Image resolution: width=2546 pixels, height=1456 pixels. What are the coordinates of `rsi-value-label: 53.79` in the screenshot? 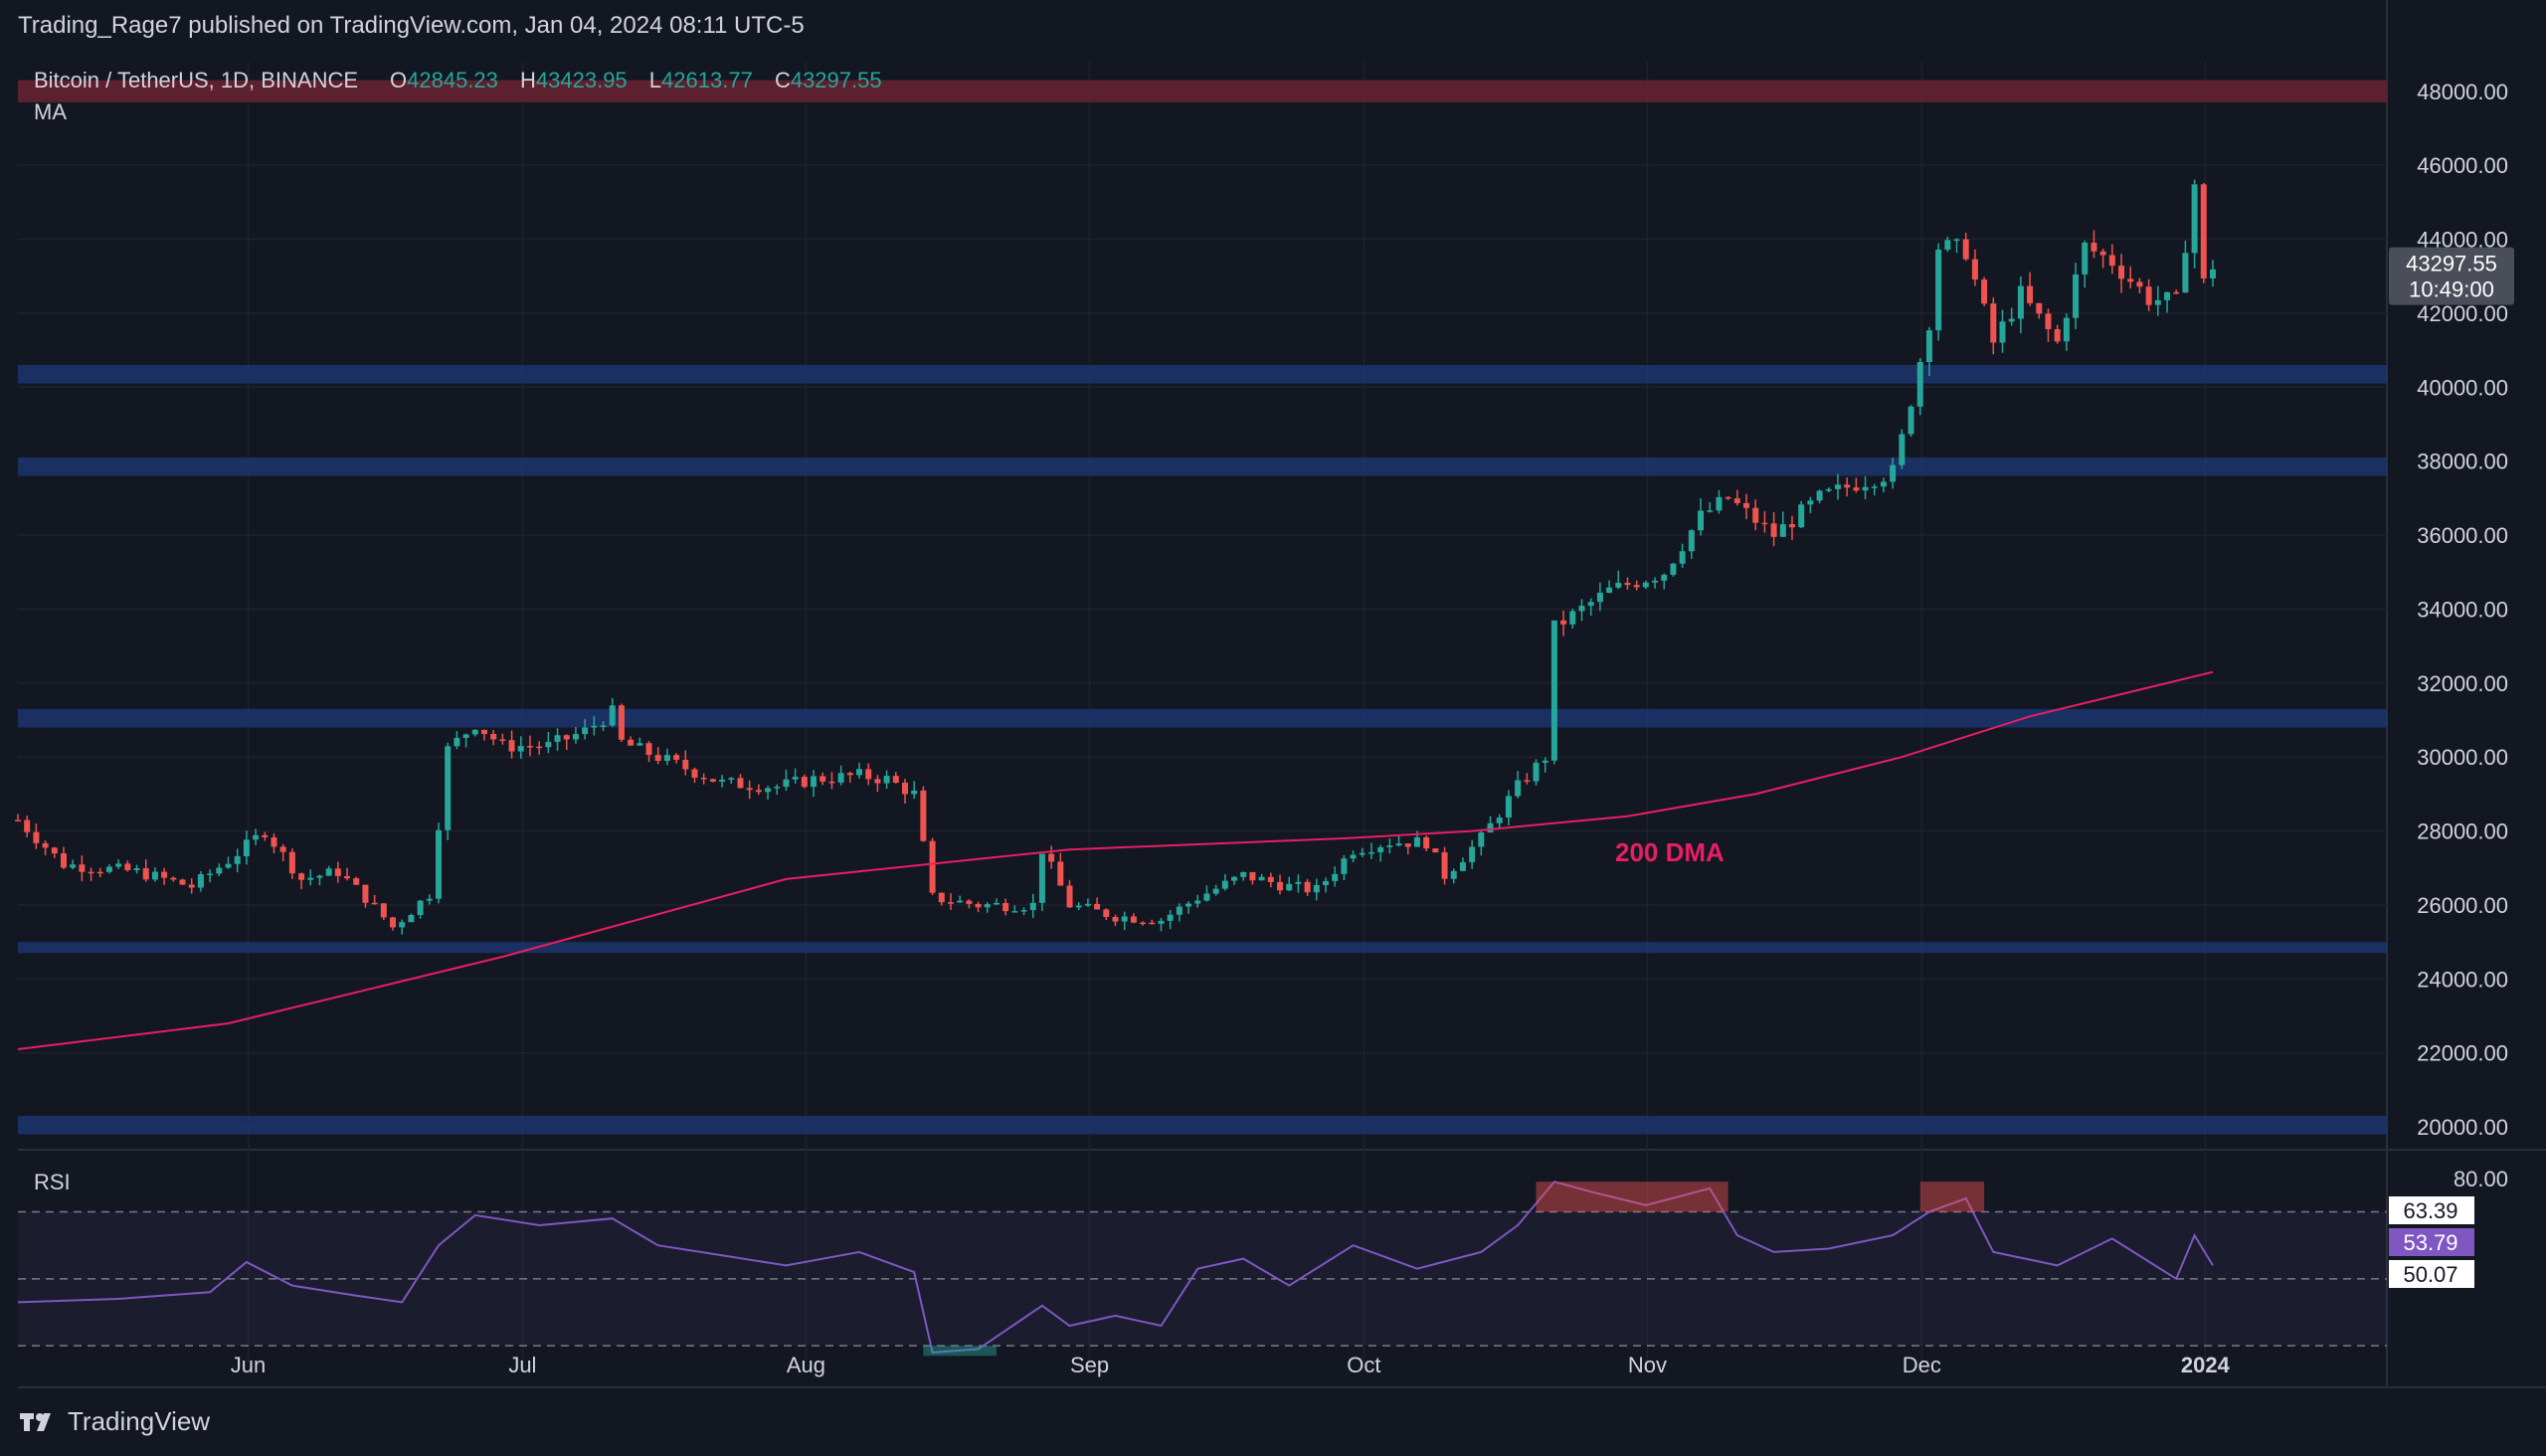 It's located at (2430, 1242).